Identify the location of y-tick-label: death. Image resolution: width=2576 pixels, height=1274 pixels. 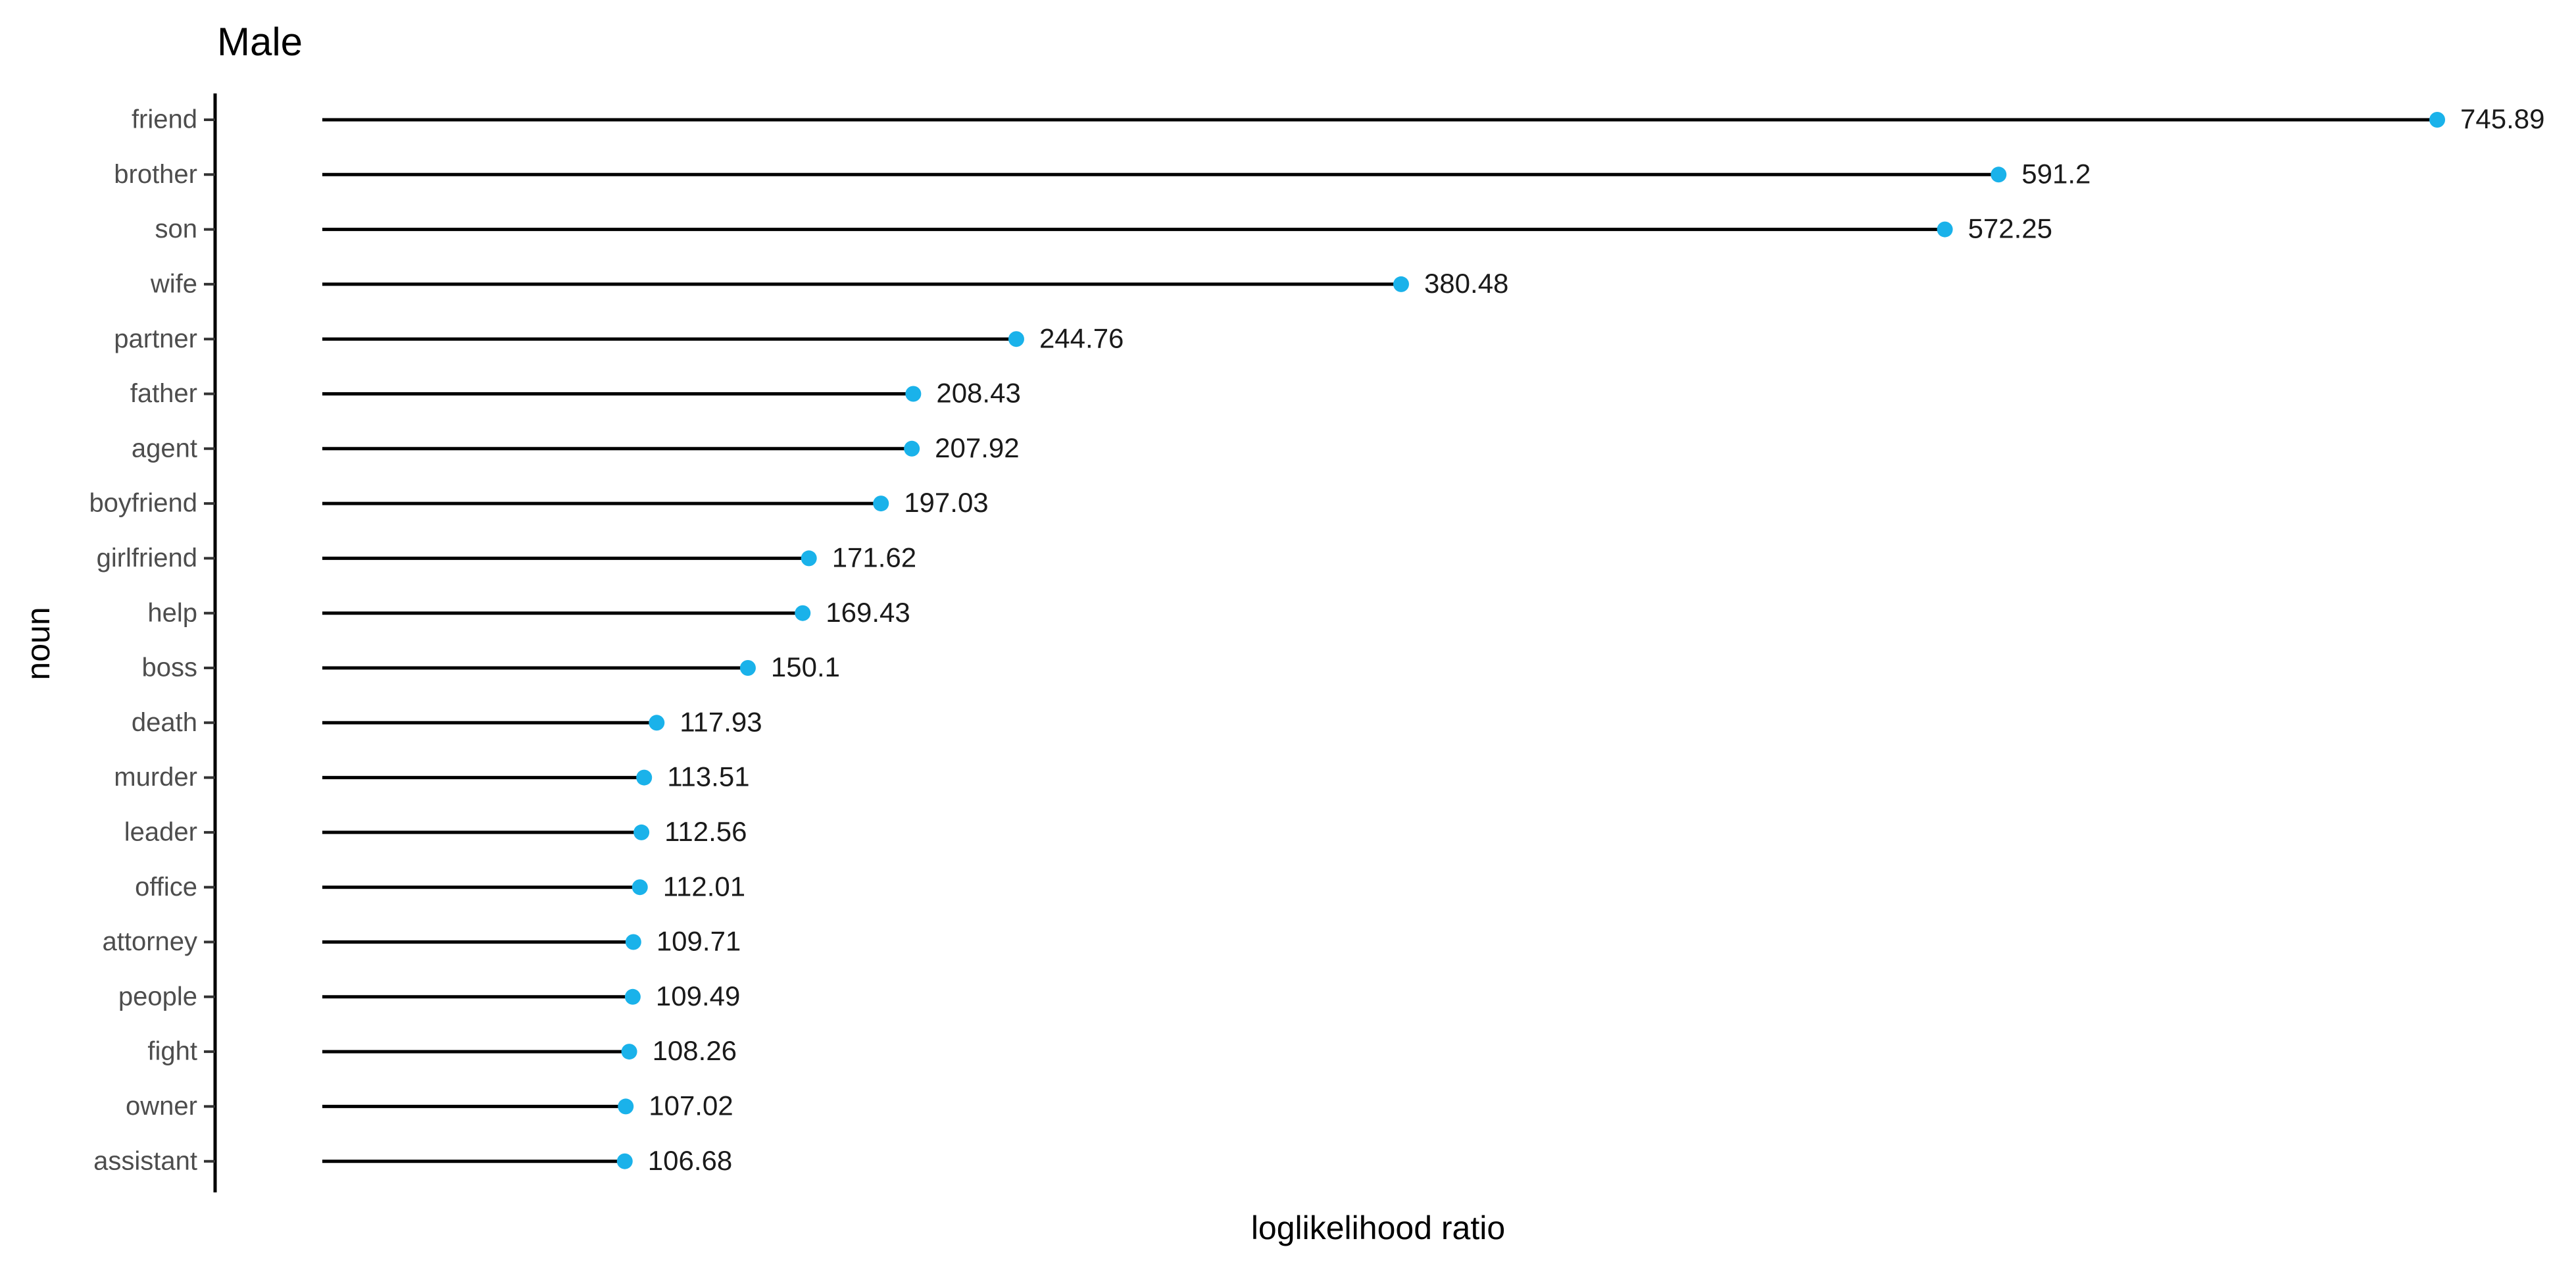
(164, 722).